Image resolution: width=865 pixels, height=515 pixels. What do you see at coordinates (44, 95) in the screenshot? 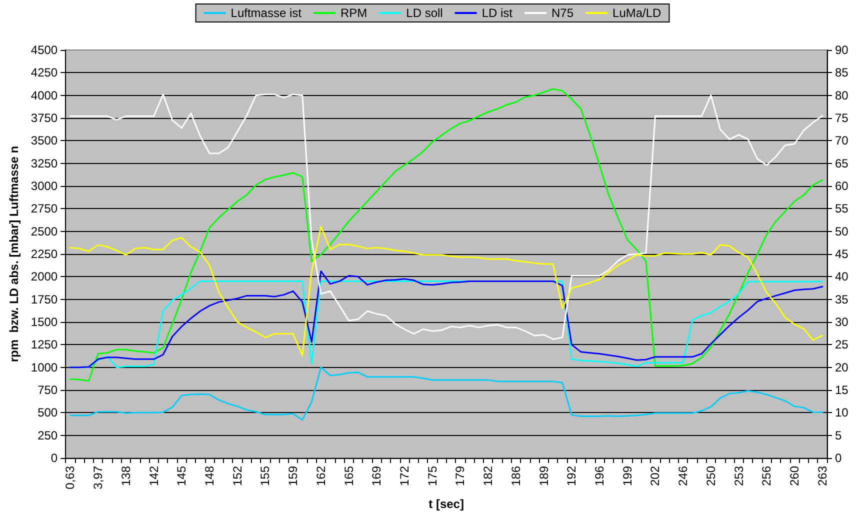
I see `y-tick-label: 4000` at bounding box center [44, 95].